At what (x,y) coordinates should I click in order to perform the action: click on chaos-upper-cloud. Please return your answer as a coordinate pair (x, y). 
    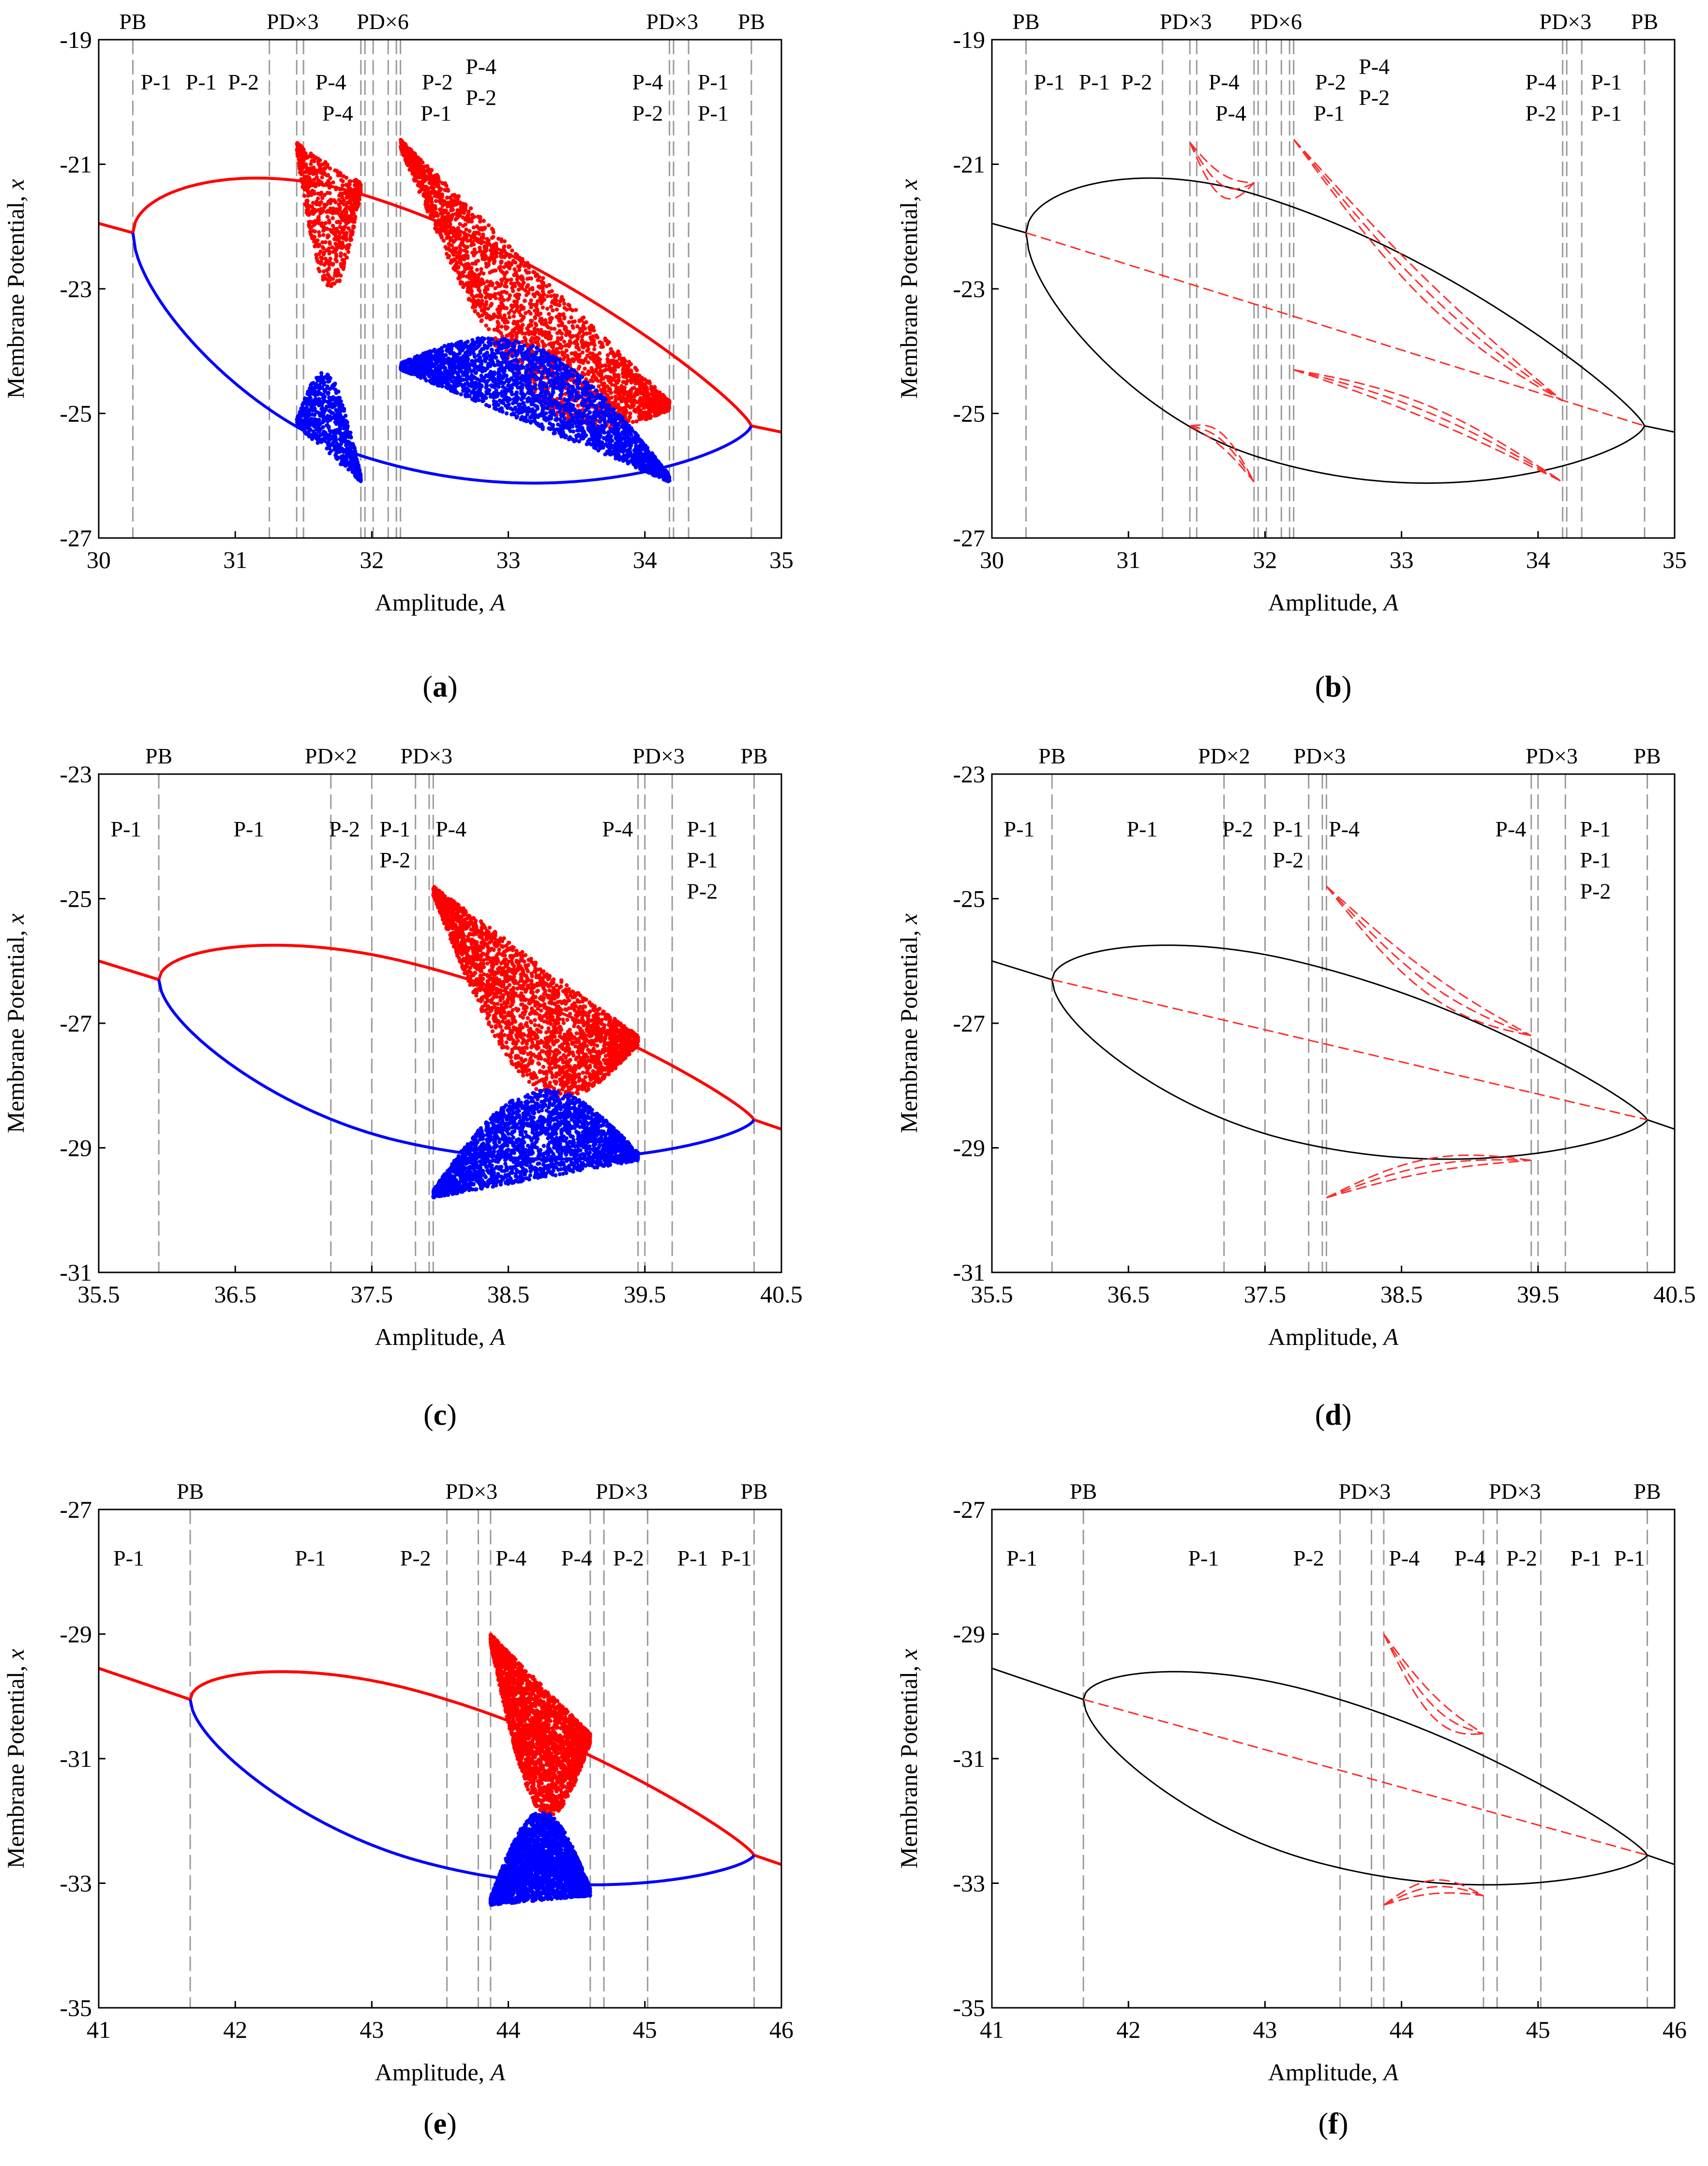
    Looking at the image, I should click on (540, 1724).